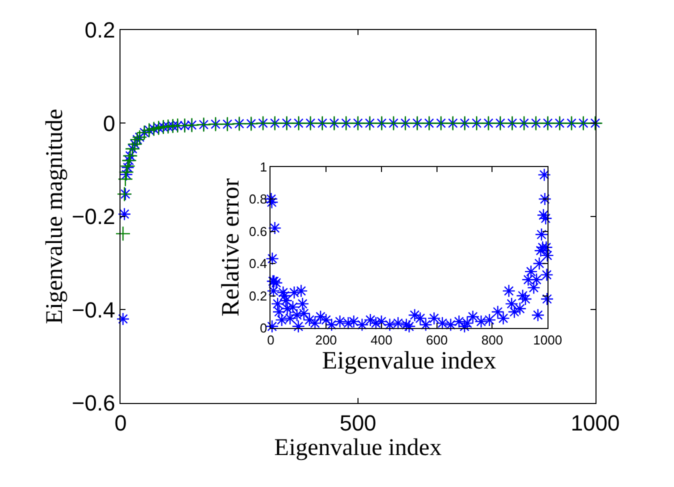 This screenshot has width=674, height=487. Describe the element at coordinates (358, 423) in the screenshot. I see `x-tick-label: 500` at that location.